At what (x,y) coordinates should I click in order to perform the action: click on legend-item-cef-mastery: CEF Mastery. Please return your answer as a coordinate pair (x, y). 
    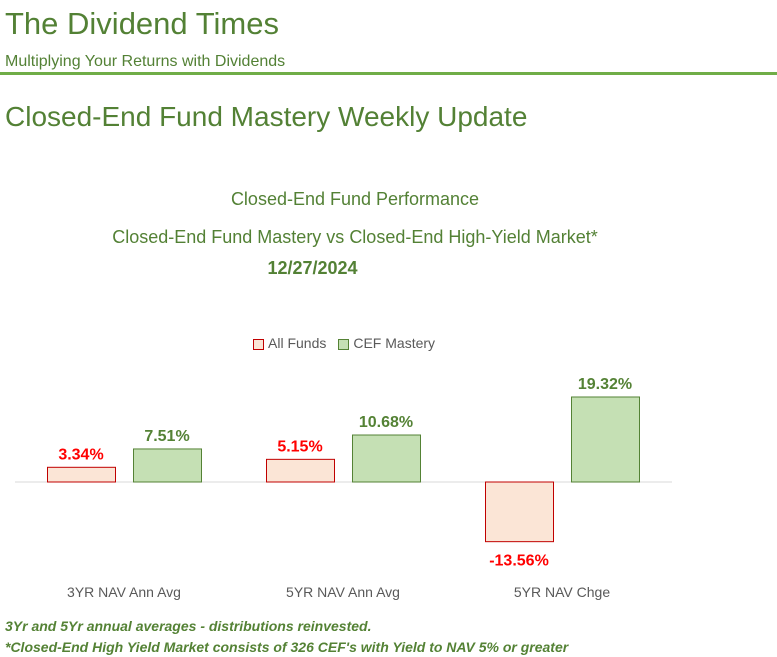
    Looking at the image, I should click on (386, 343).